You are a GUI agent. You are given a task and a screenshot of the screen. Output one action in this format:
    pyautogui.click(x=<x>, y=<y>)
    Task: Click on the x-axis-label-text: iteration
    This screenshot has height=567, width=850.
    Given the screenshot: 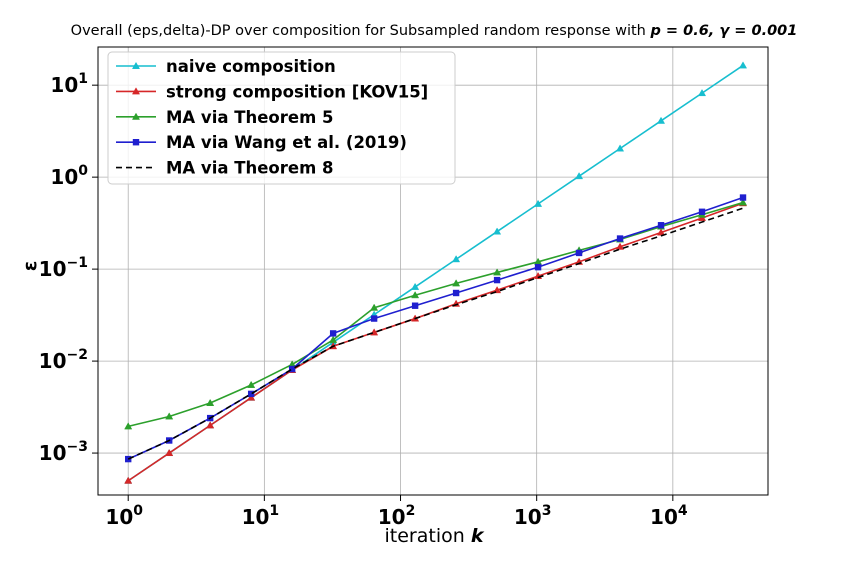 What is the action you would take?
    pyautogui.click(x=425, y=536)
    